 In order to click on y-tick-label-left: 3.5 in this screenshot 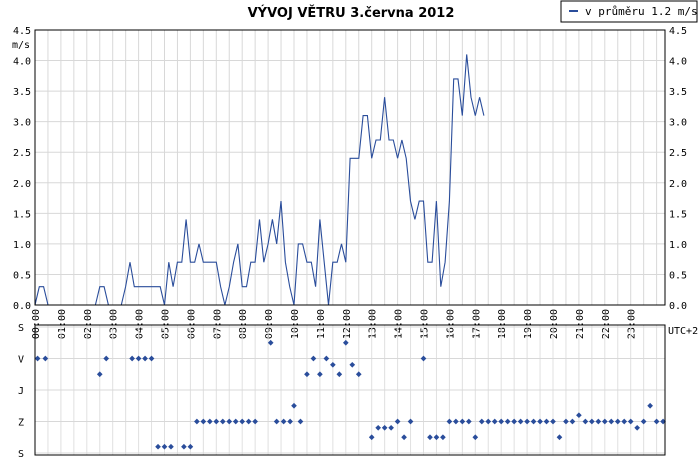, I will do `click(22, 92)`.